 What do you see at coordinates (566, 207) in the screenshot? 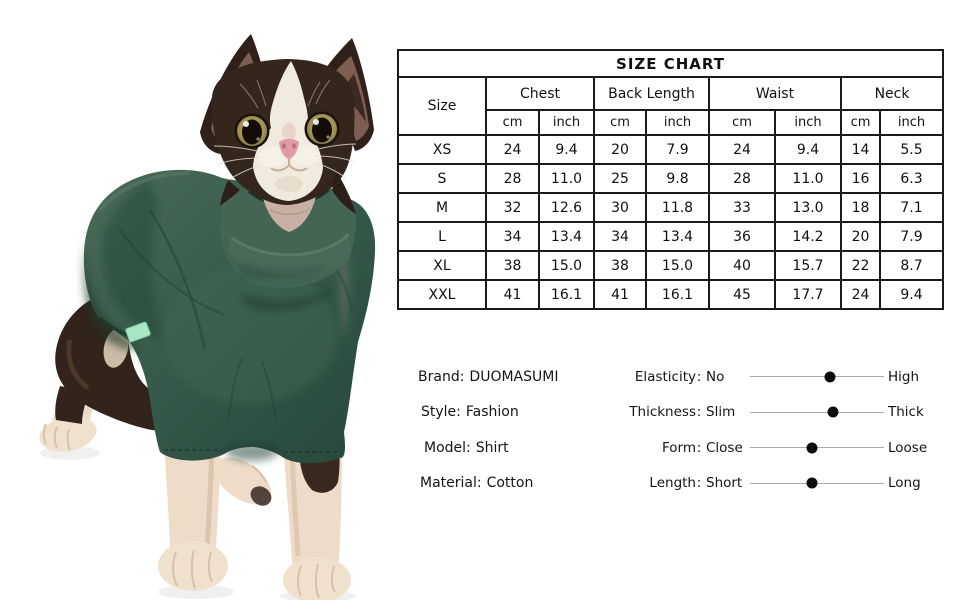
I see `measurement-cell: 12.6` at bounding box center [566, 207].